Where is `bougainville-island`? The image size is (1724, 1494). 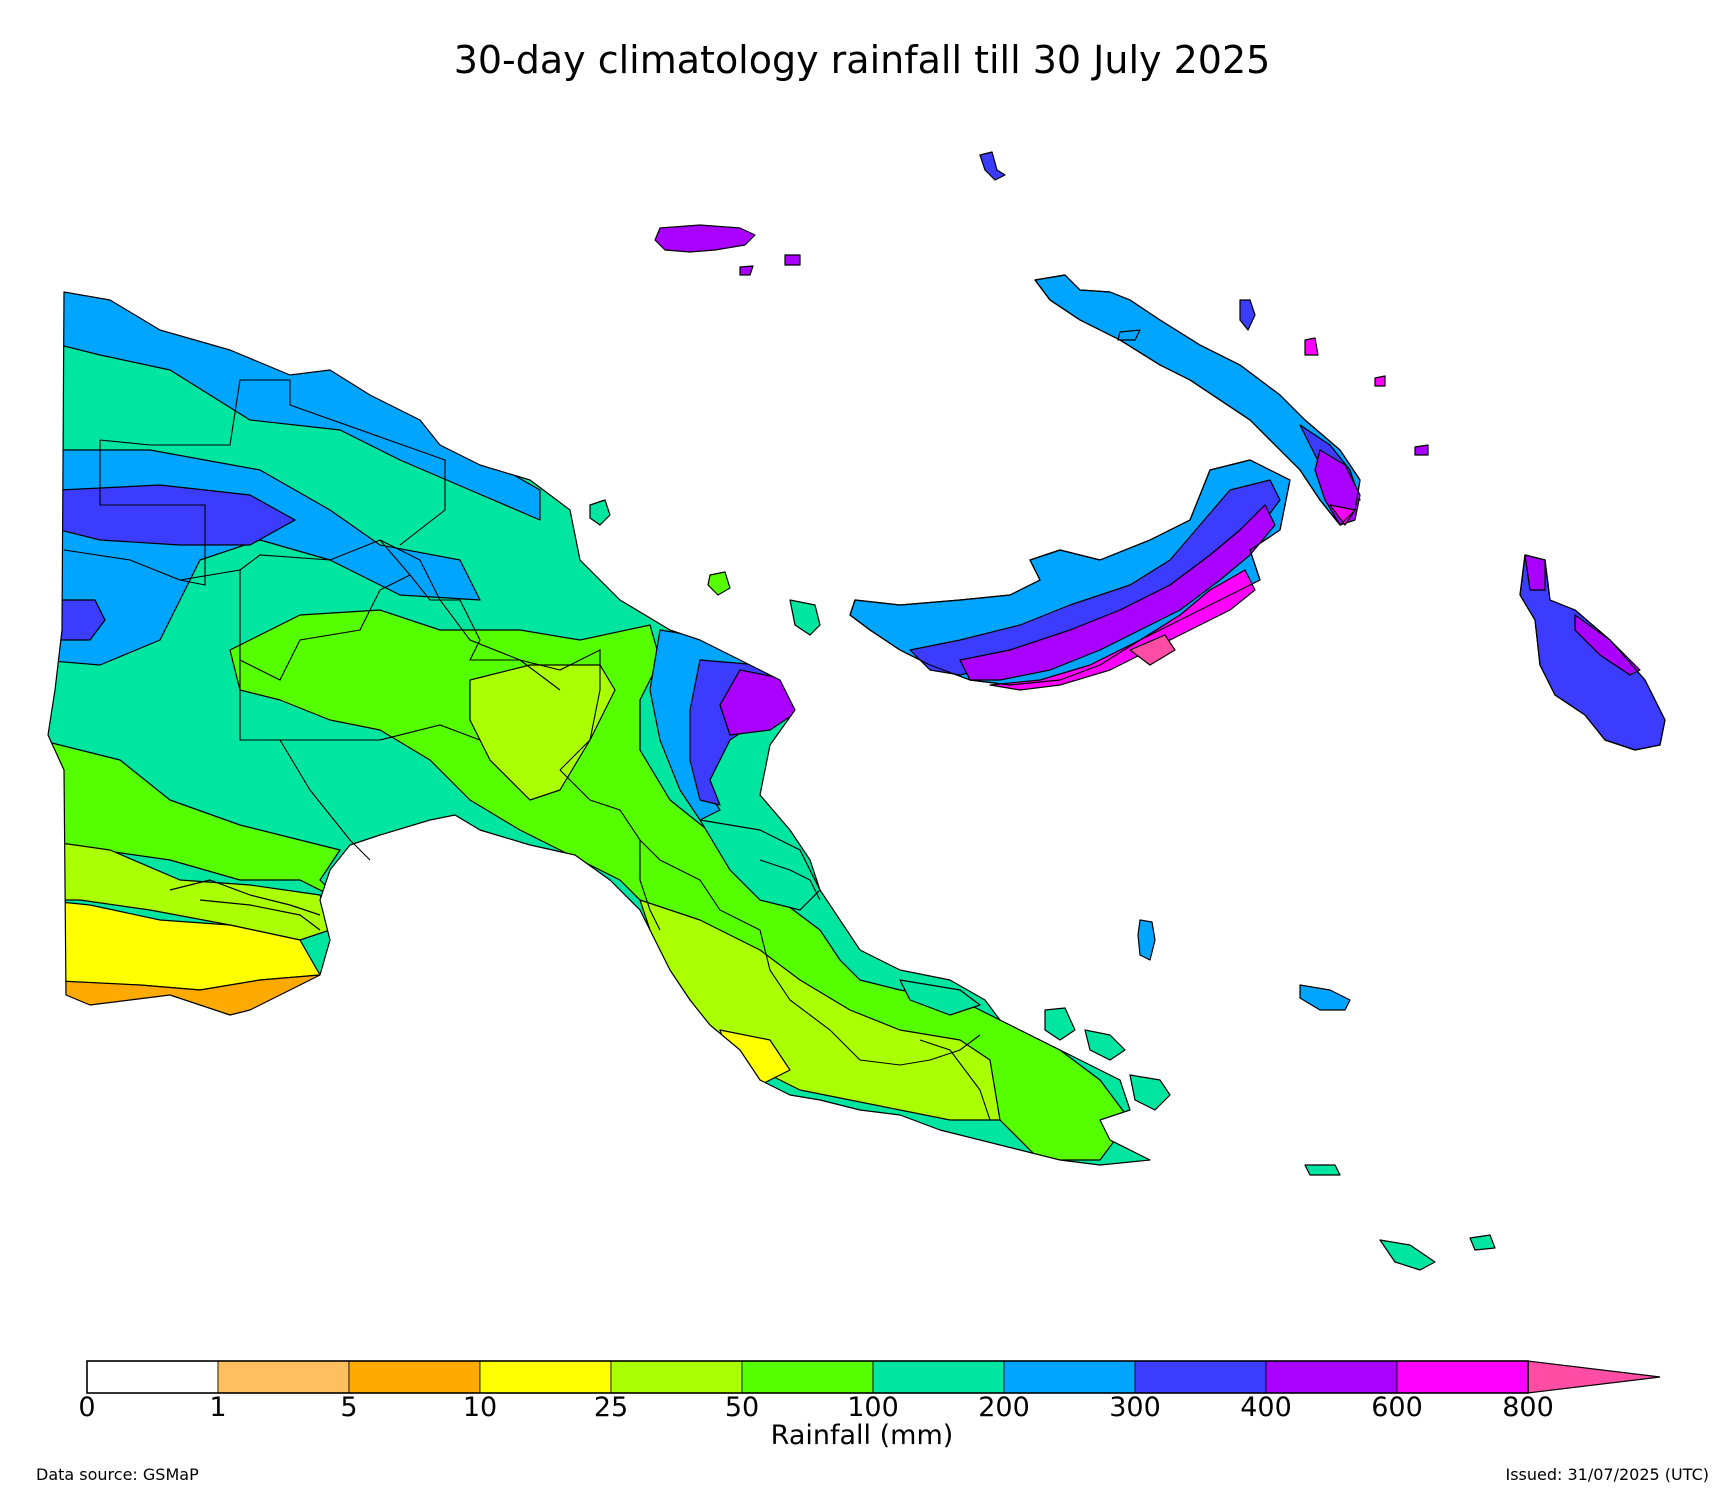
bougainville-island is located at coordinates (1592, 652).